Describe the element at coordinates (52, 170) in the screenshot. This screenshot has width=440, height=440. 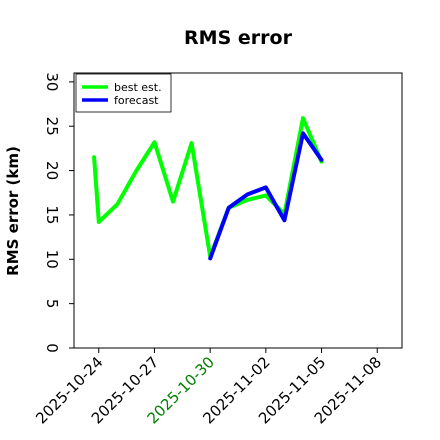
I see `y-tick-label: 20` at that location.